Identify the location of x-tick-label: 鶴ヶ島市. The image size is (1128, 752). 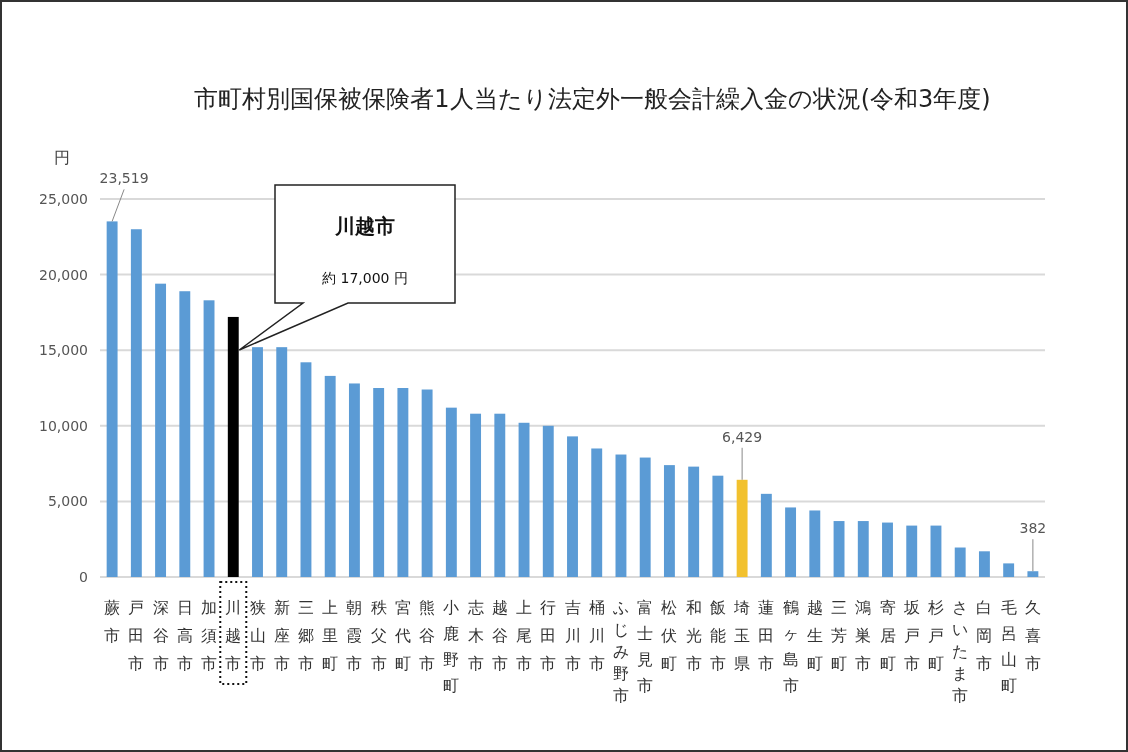
(790, 646).